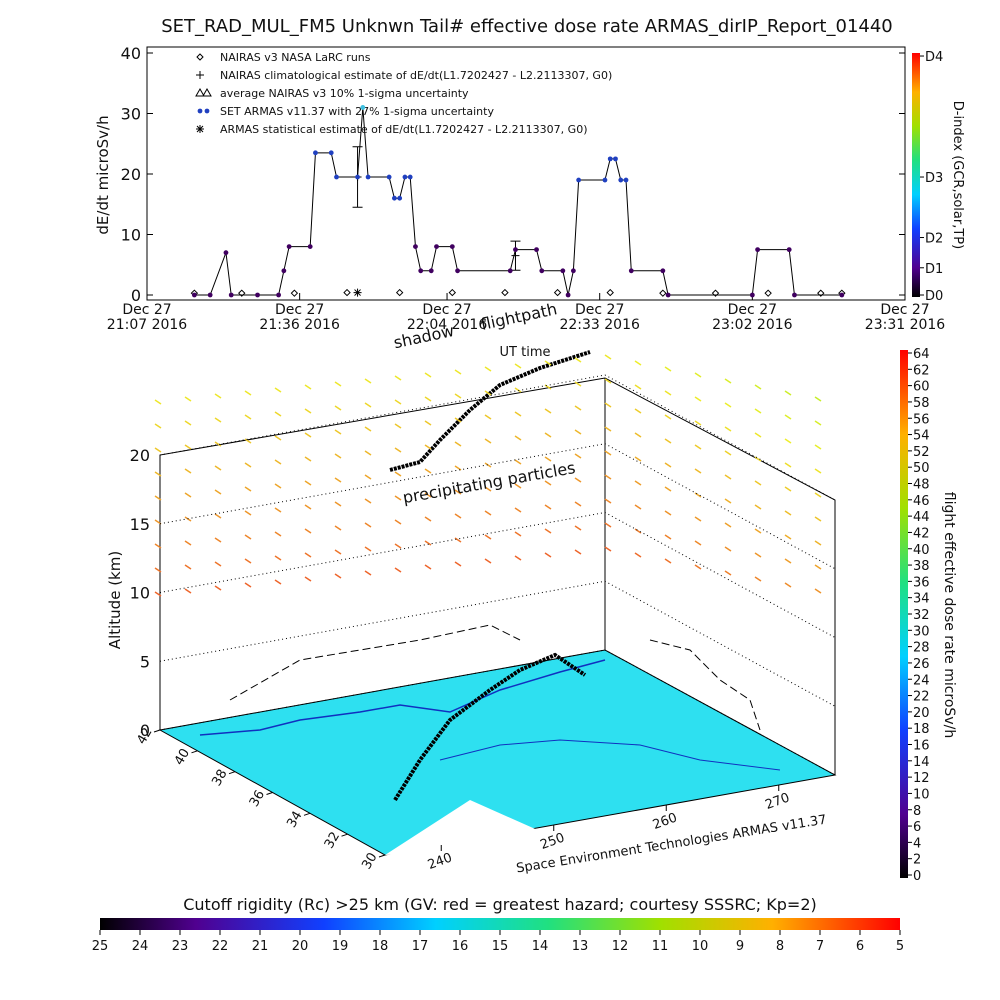 This screenshot has height=1000, width=1000. What do you see at coordinates (921, 599) in the screenshot?
I see `colorbar-tick-label: 34` at bounding box center [921, 599].